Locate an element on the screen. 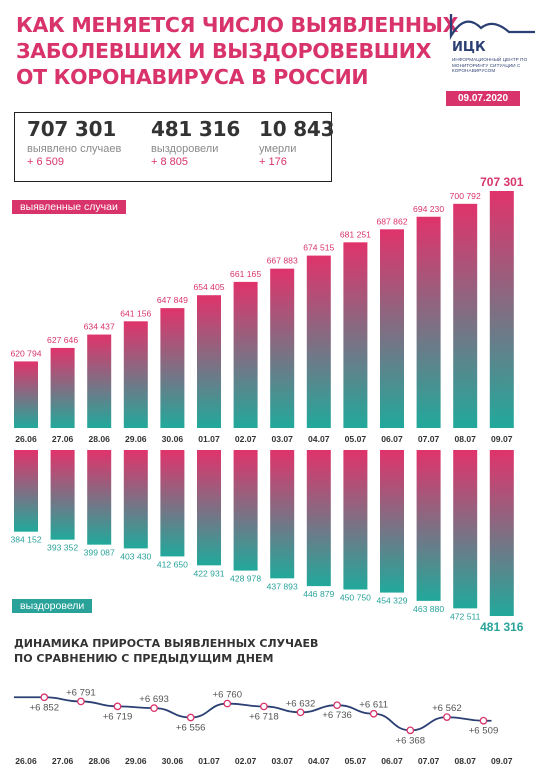 The image size is (550, 775). cases-value-label: 661 165 is located at coordinates (245, 274).